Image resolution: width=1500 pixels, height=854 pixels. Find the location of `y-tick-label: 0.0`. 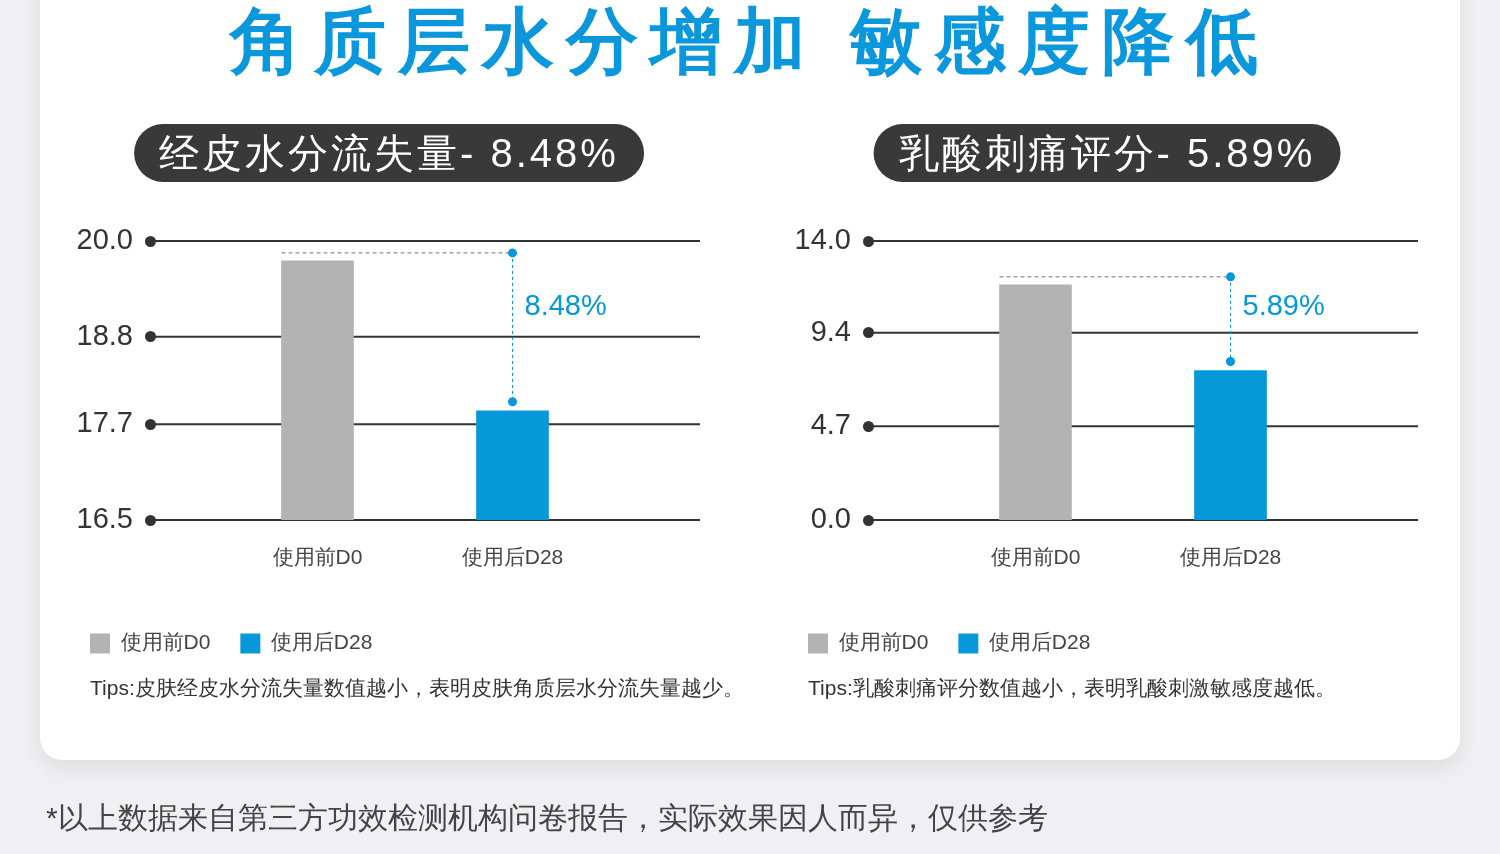

y-tick-label: 0.0 is located at coordinates (830, 518).